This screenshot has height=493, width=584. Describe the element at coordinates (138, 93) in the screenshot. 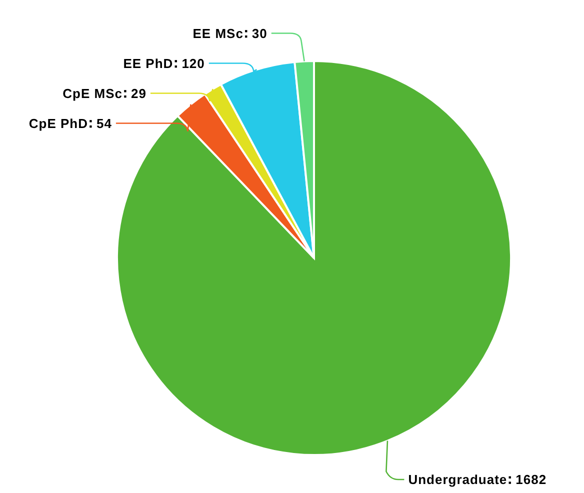

I see `data-label: 29` at that location.